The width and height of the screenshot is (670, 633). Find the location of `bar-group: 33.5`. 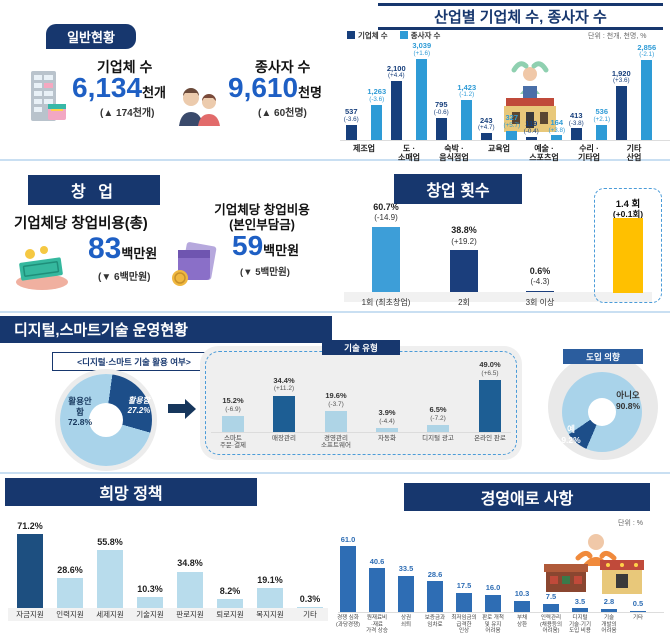

bar-group: 33.5 is located at coordinates (406, 570).